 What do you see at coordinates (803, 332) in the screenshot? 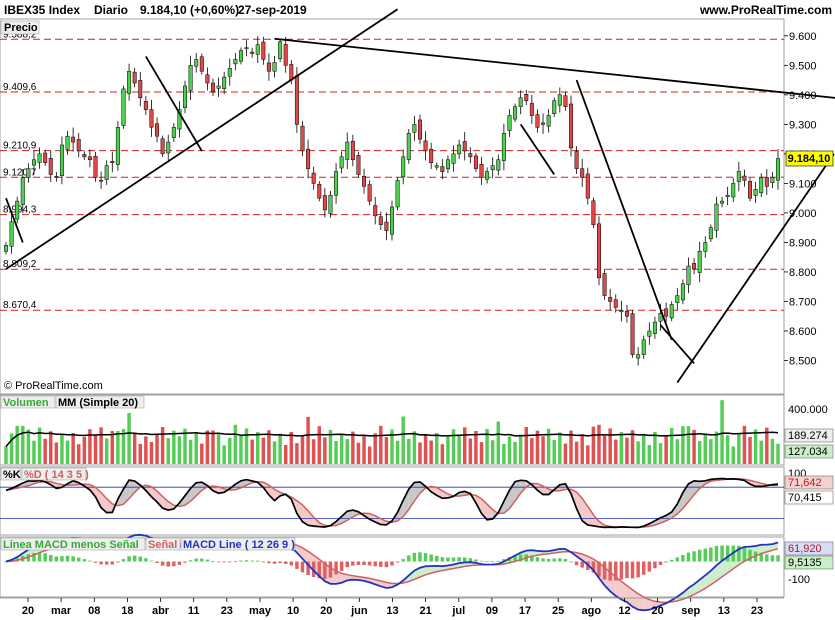
I see `price-tick-label: 8.600` at bounding box center [803, 332].